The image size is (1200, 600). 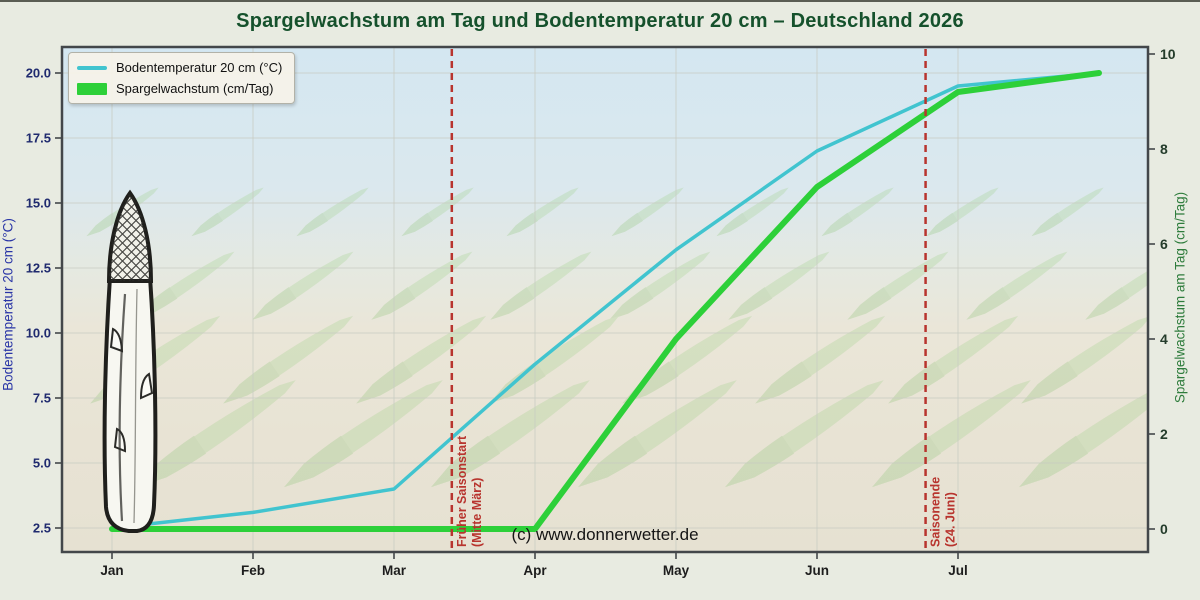 What do you see at coordinates (92, 88) in the screenshot?
I see `growth-band-swatch` at bounding box center [92, 88].